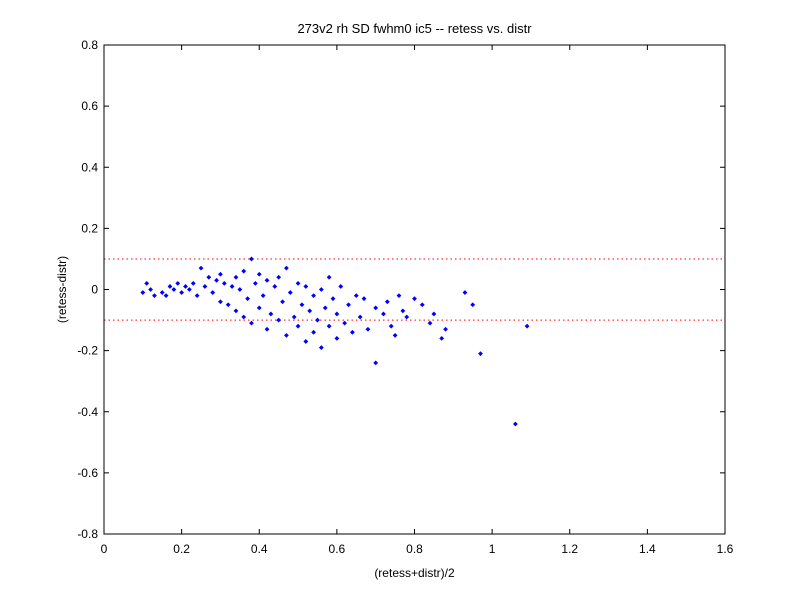  What do you see at coordinates (87, 412) in the screenshot?
I see `y-tick-label: -0.4` at bounding box center [87, 412].